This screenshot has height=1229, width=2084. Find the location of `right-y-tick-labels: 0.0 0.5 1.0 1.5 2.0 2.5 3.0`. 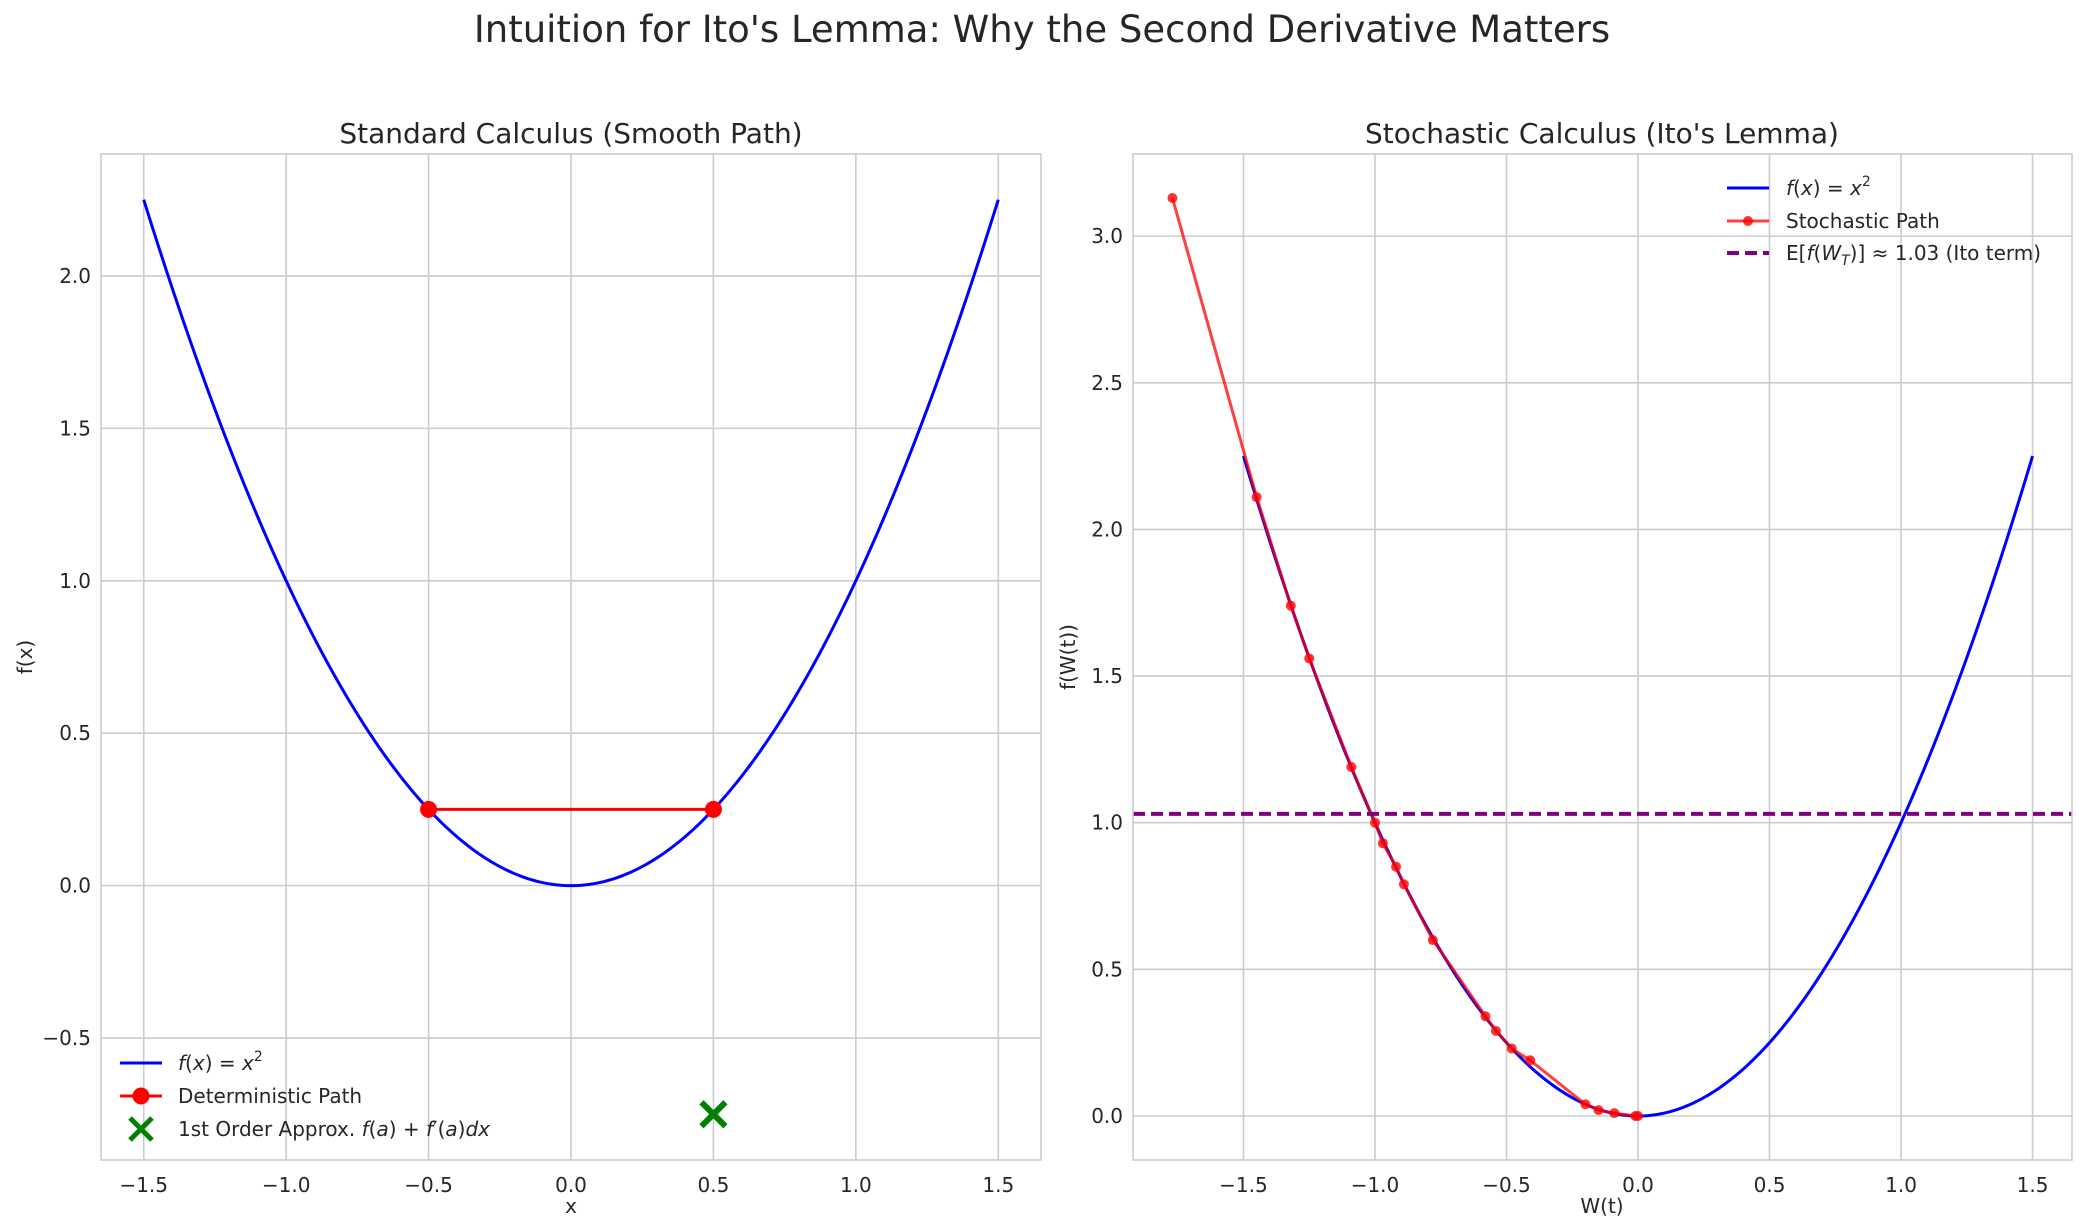

right-y-tick-labels: 0.0 0.5 1.0 1.5 2.0 2.5 3.0 is located at coordinates (1107, 676).